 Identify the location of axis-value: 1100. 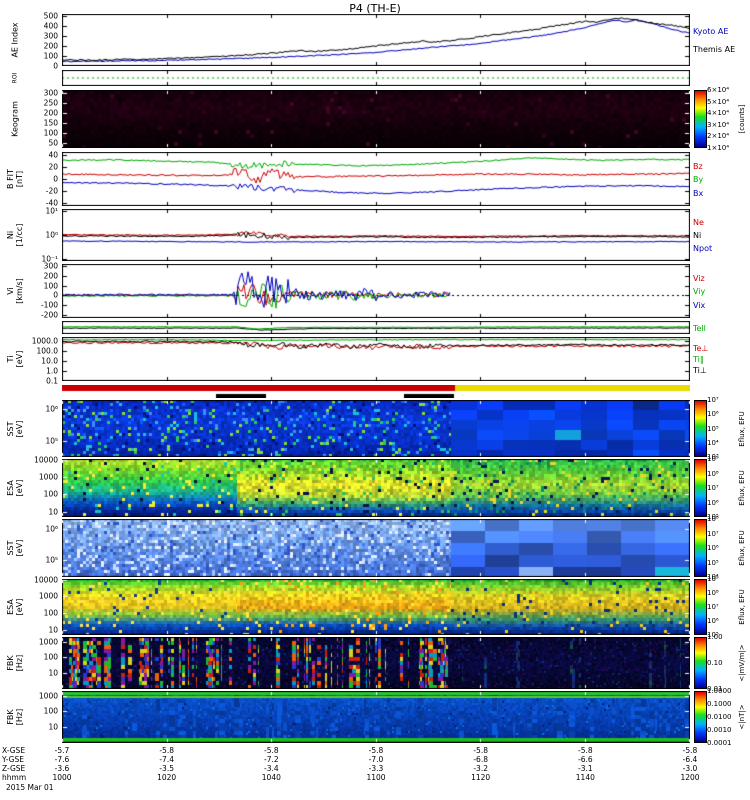
(376, 777).